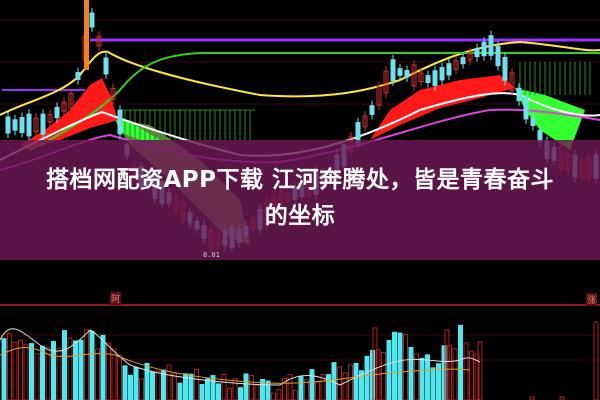 This screenshot has width=600, height=400. I want to click on volume-ma-yellow, so click(235, 365).